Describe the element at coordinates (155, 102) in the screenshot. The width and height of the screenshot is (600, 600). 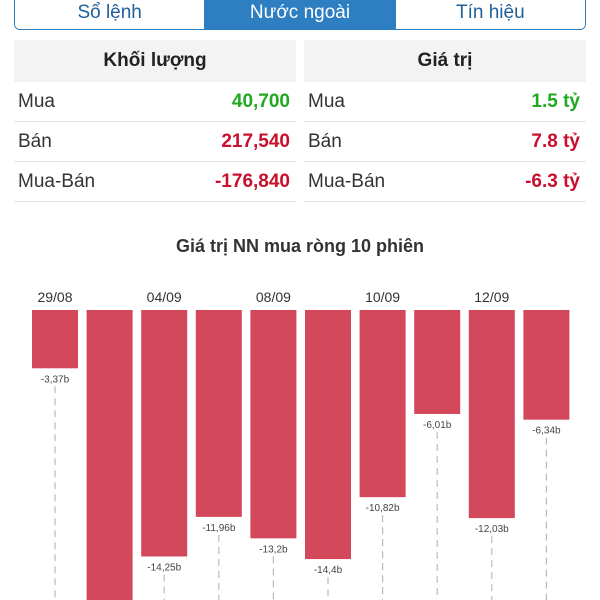
I see `volume-buy-row: Mua 40,700` at that location.